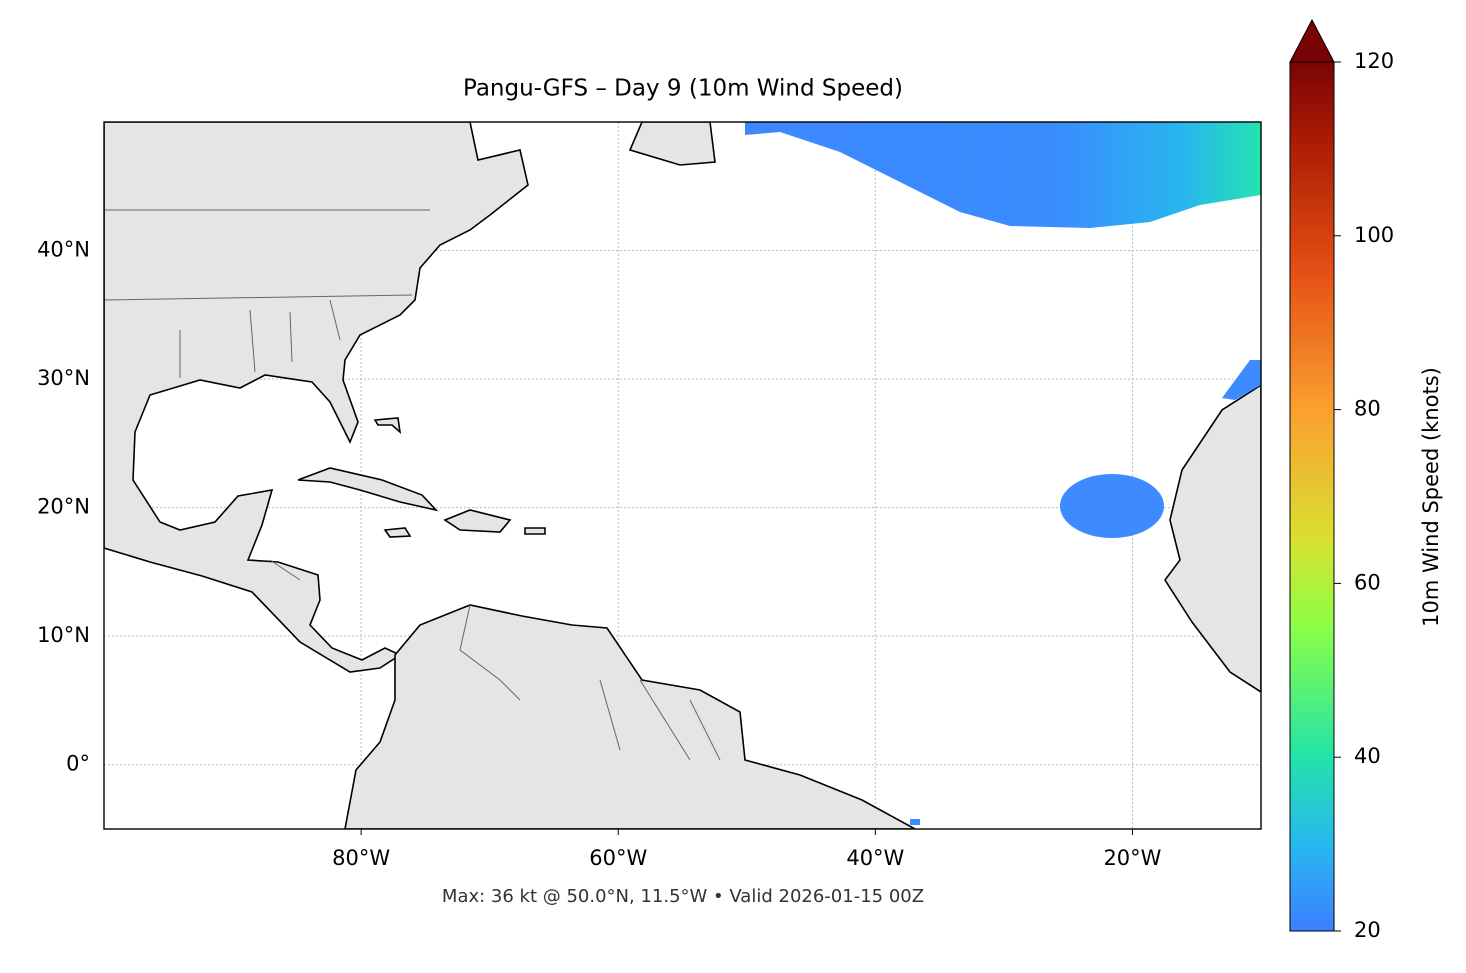 This screenshot has width=1466, height=973. I want to click on south-america, so click(630, 716).